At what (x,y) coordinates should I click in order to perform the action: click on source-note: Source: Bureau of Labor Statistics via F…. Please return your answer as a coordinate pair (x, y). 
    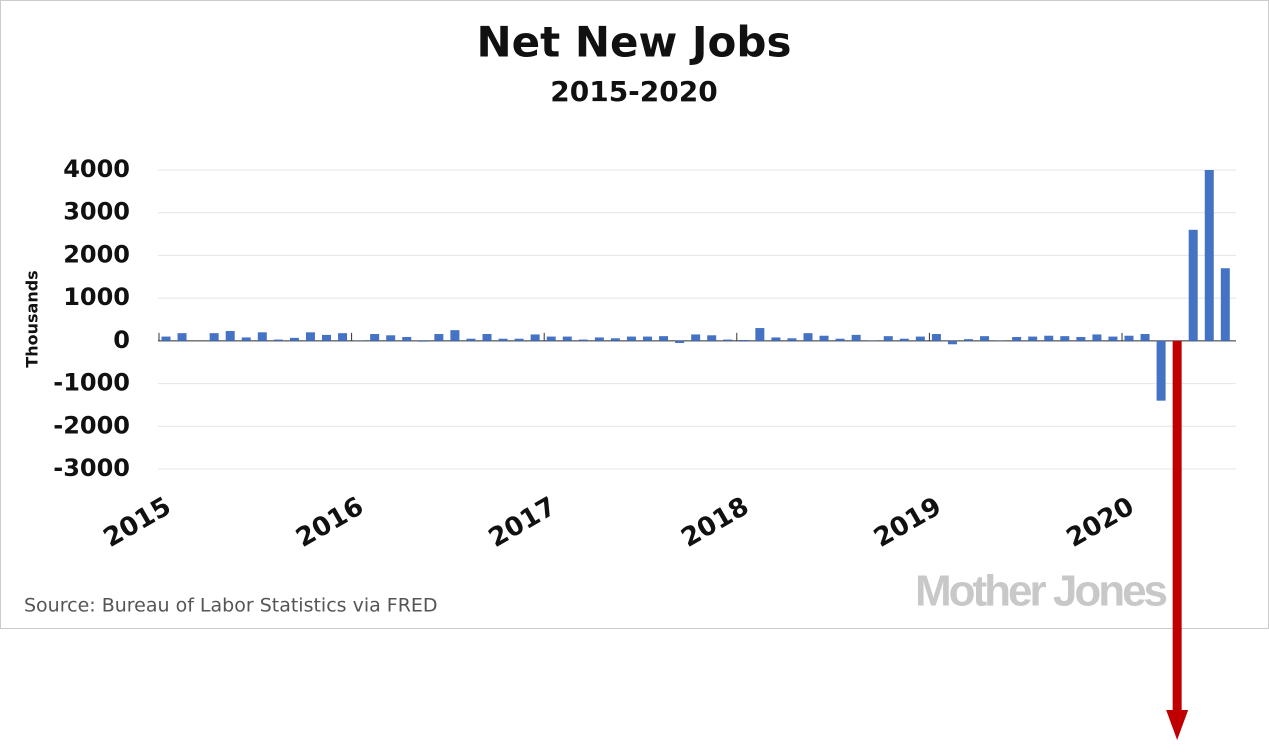
    Looking at the image, I should click on (231, 606).